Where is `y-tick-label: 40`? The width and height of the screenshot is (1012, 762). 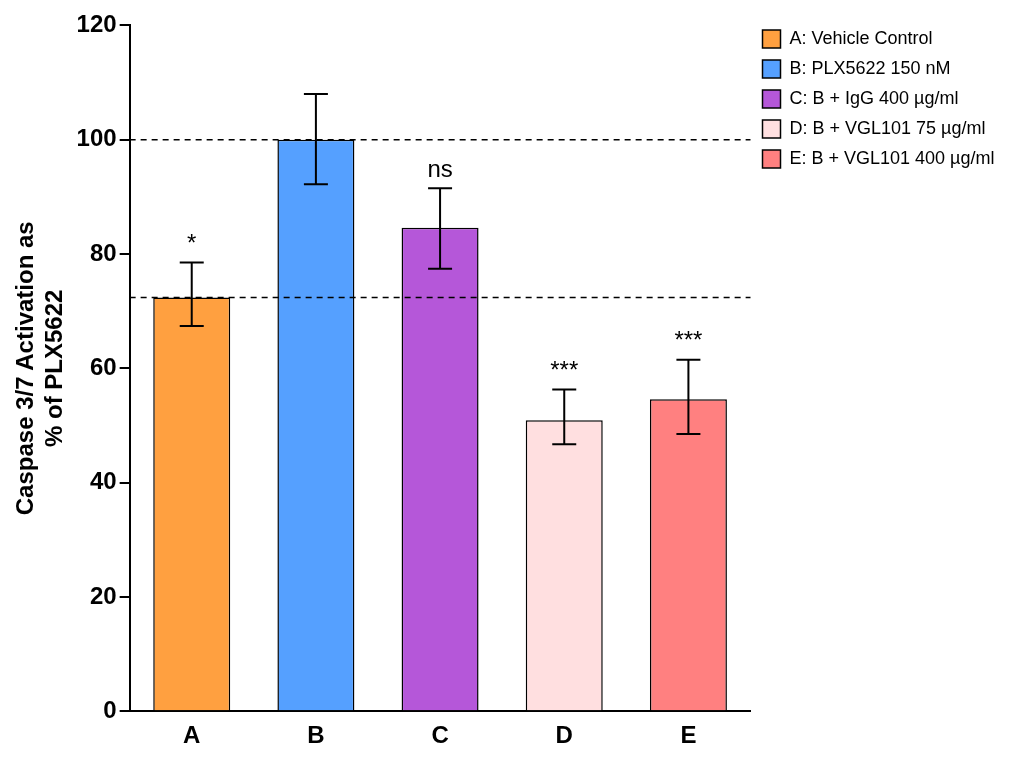
y-tick-label: 40 is located at coordinates (103, 481).